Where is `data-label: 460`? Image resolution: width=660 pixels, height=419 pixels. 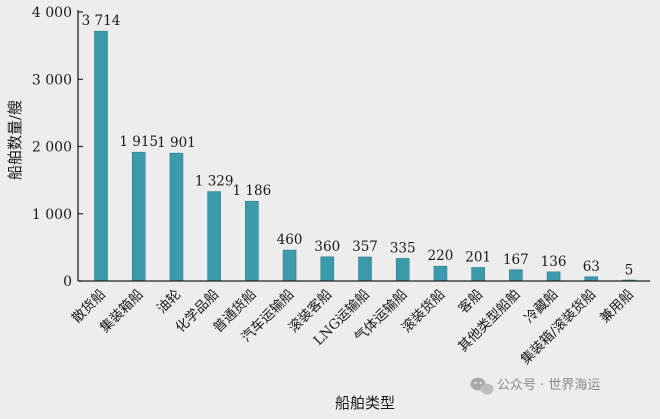
data-label: 460 is located at coordinates (290, 240).